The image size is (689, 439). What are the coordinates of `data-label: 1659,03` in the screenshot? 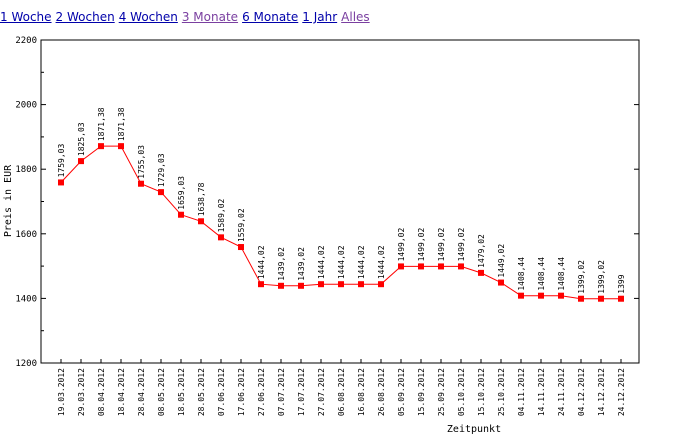 It's located at (181, 193).